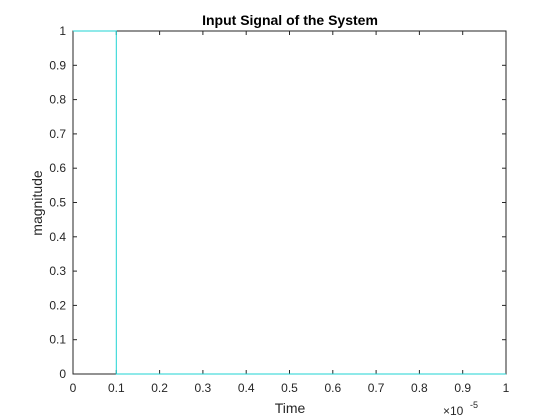 The height and width of the screenshot is (420, 560). What do you see at coordinates (462, 388) in the screenshot?
I see `x-tick-label: 0.9` at bounding box center [462, 388].